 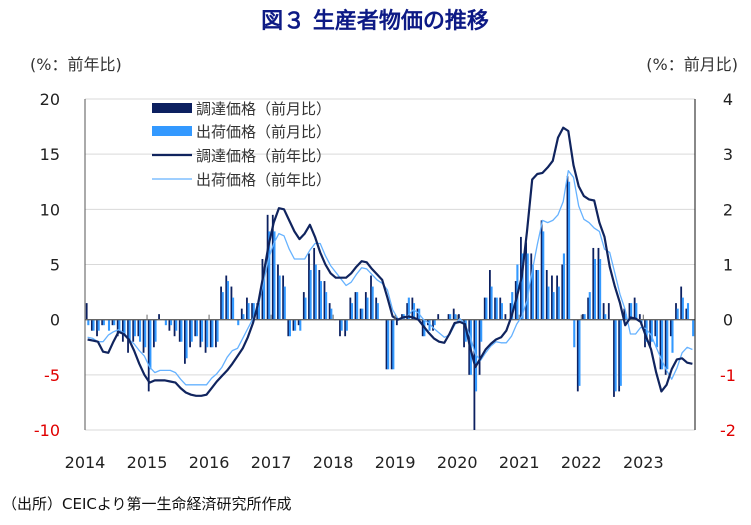 What do you see at coordinates (263, 109) in the screenshot?
I see `legend-label: 調達価格（前月比）` at bounding box center [263, 109].